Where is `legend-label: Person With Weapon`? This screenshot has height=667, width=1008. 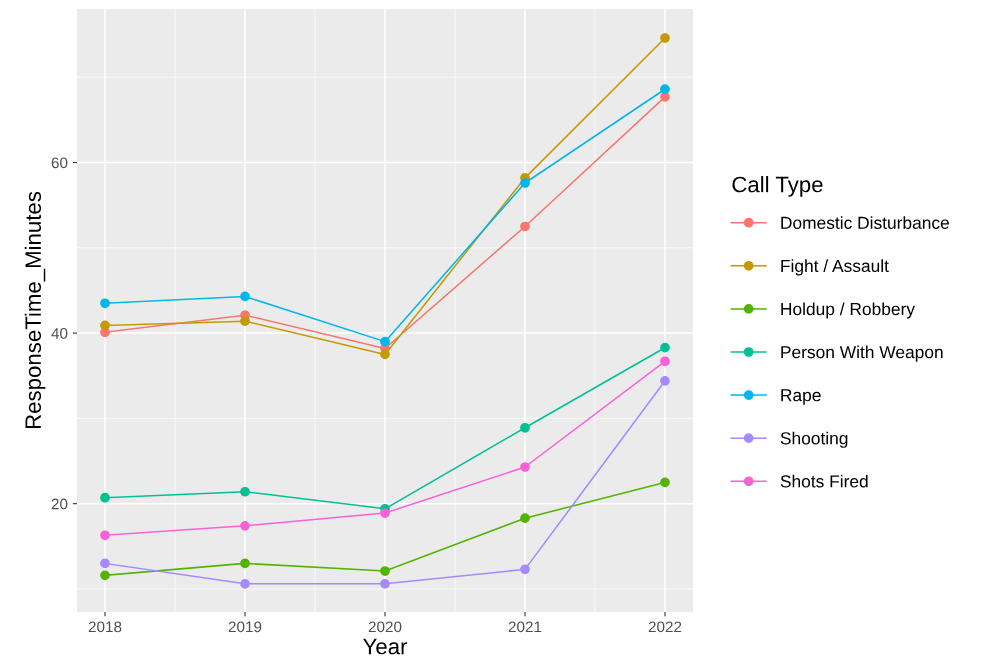
legend-label: Person With Weapon is located at coordinates (862, 353).